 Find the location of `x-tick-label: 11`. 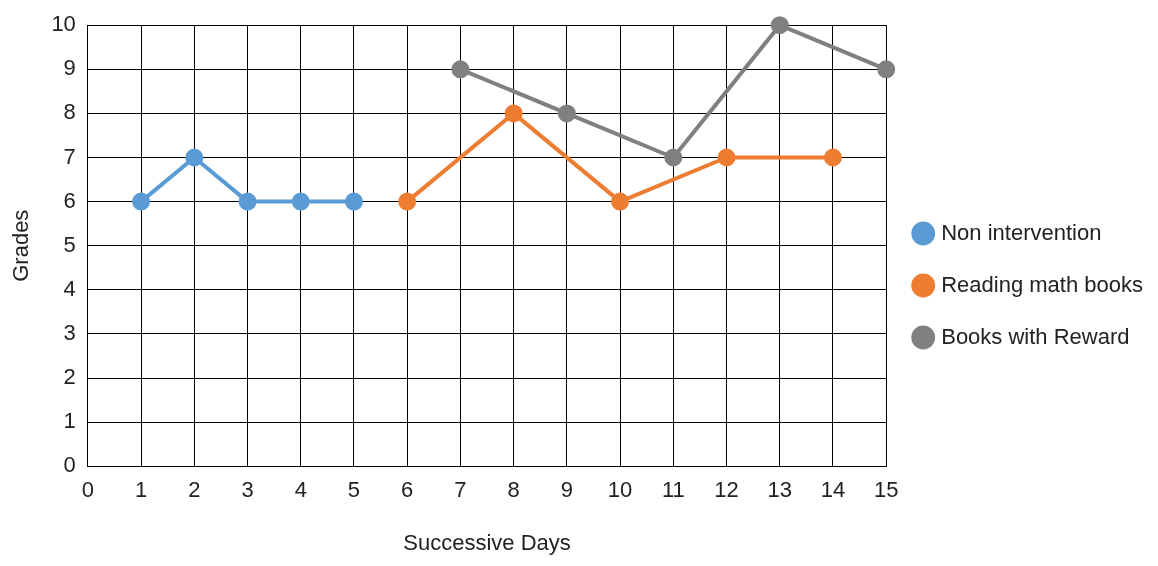

x-tick-label: 11 is located at coordinates (673, 490).